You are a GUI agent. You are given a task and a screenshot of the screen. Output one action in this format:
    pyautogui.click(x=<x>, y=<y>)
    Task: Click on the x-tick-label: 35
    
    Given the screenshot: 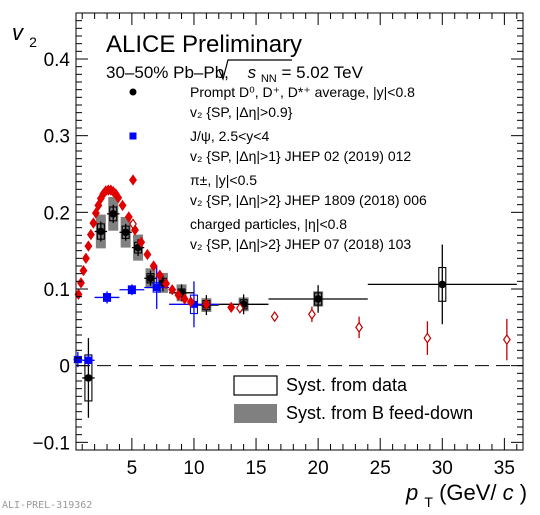 What is the action you would take?
    pyautogui.click(x=504, y=468)
    